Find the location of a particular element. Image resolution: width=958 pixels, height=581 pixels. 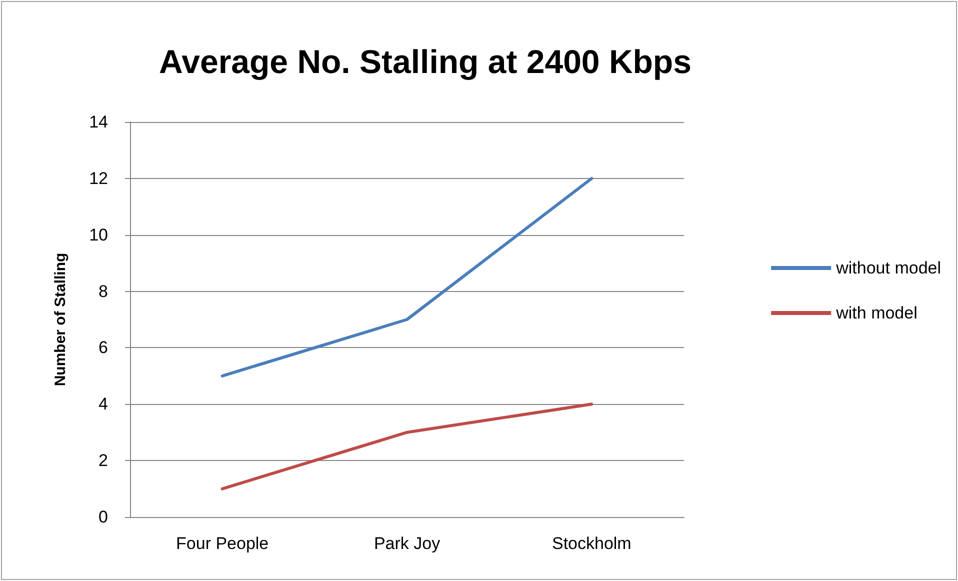

y-tick-label: 12 is located at coordinates (98, 178).